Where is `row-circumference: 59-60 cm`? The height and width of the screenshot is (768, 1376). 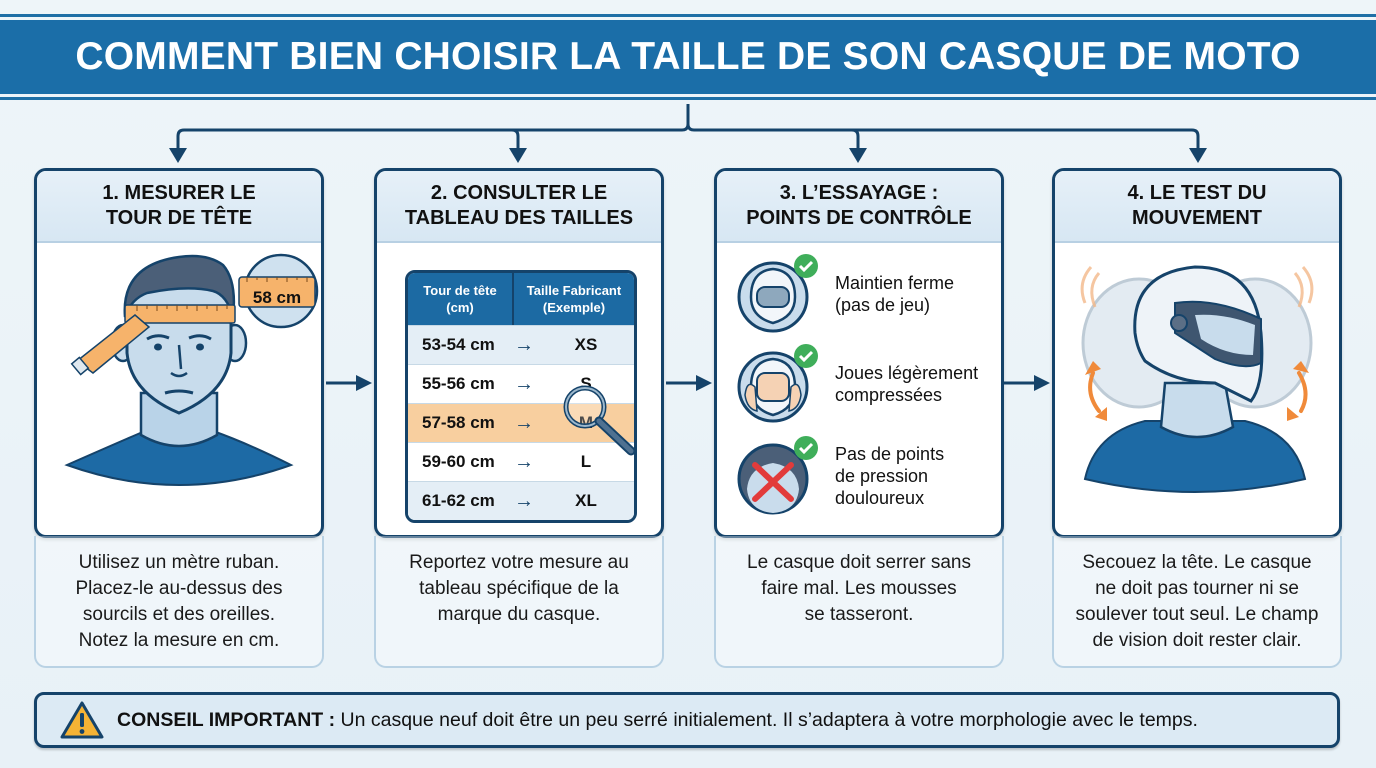 row-circumference: 59-60 cm is located at coordinates (458, 461).